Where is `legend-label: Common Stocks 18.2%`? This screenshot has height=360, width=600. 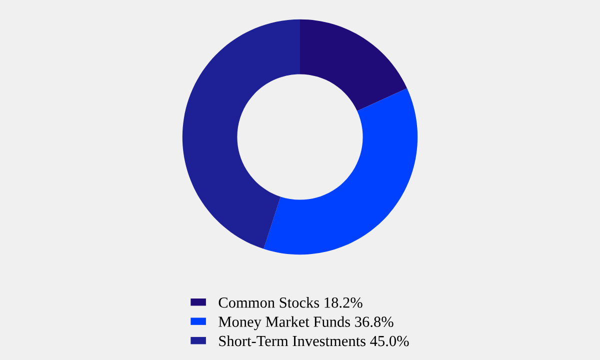 legend-label: Common Stocks 18.2% is located at coordinates (290, 302).